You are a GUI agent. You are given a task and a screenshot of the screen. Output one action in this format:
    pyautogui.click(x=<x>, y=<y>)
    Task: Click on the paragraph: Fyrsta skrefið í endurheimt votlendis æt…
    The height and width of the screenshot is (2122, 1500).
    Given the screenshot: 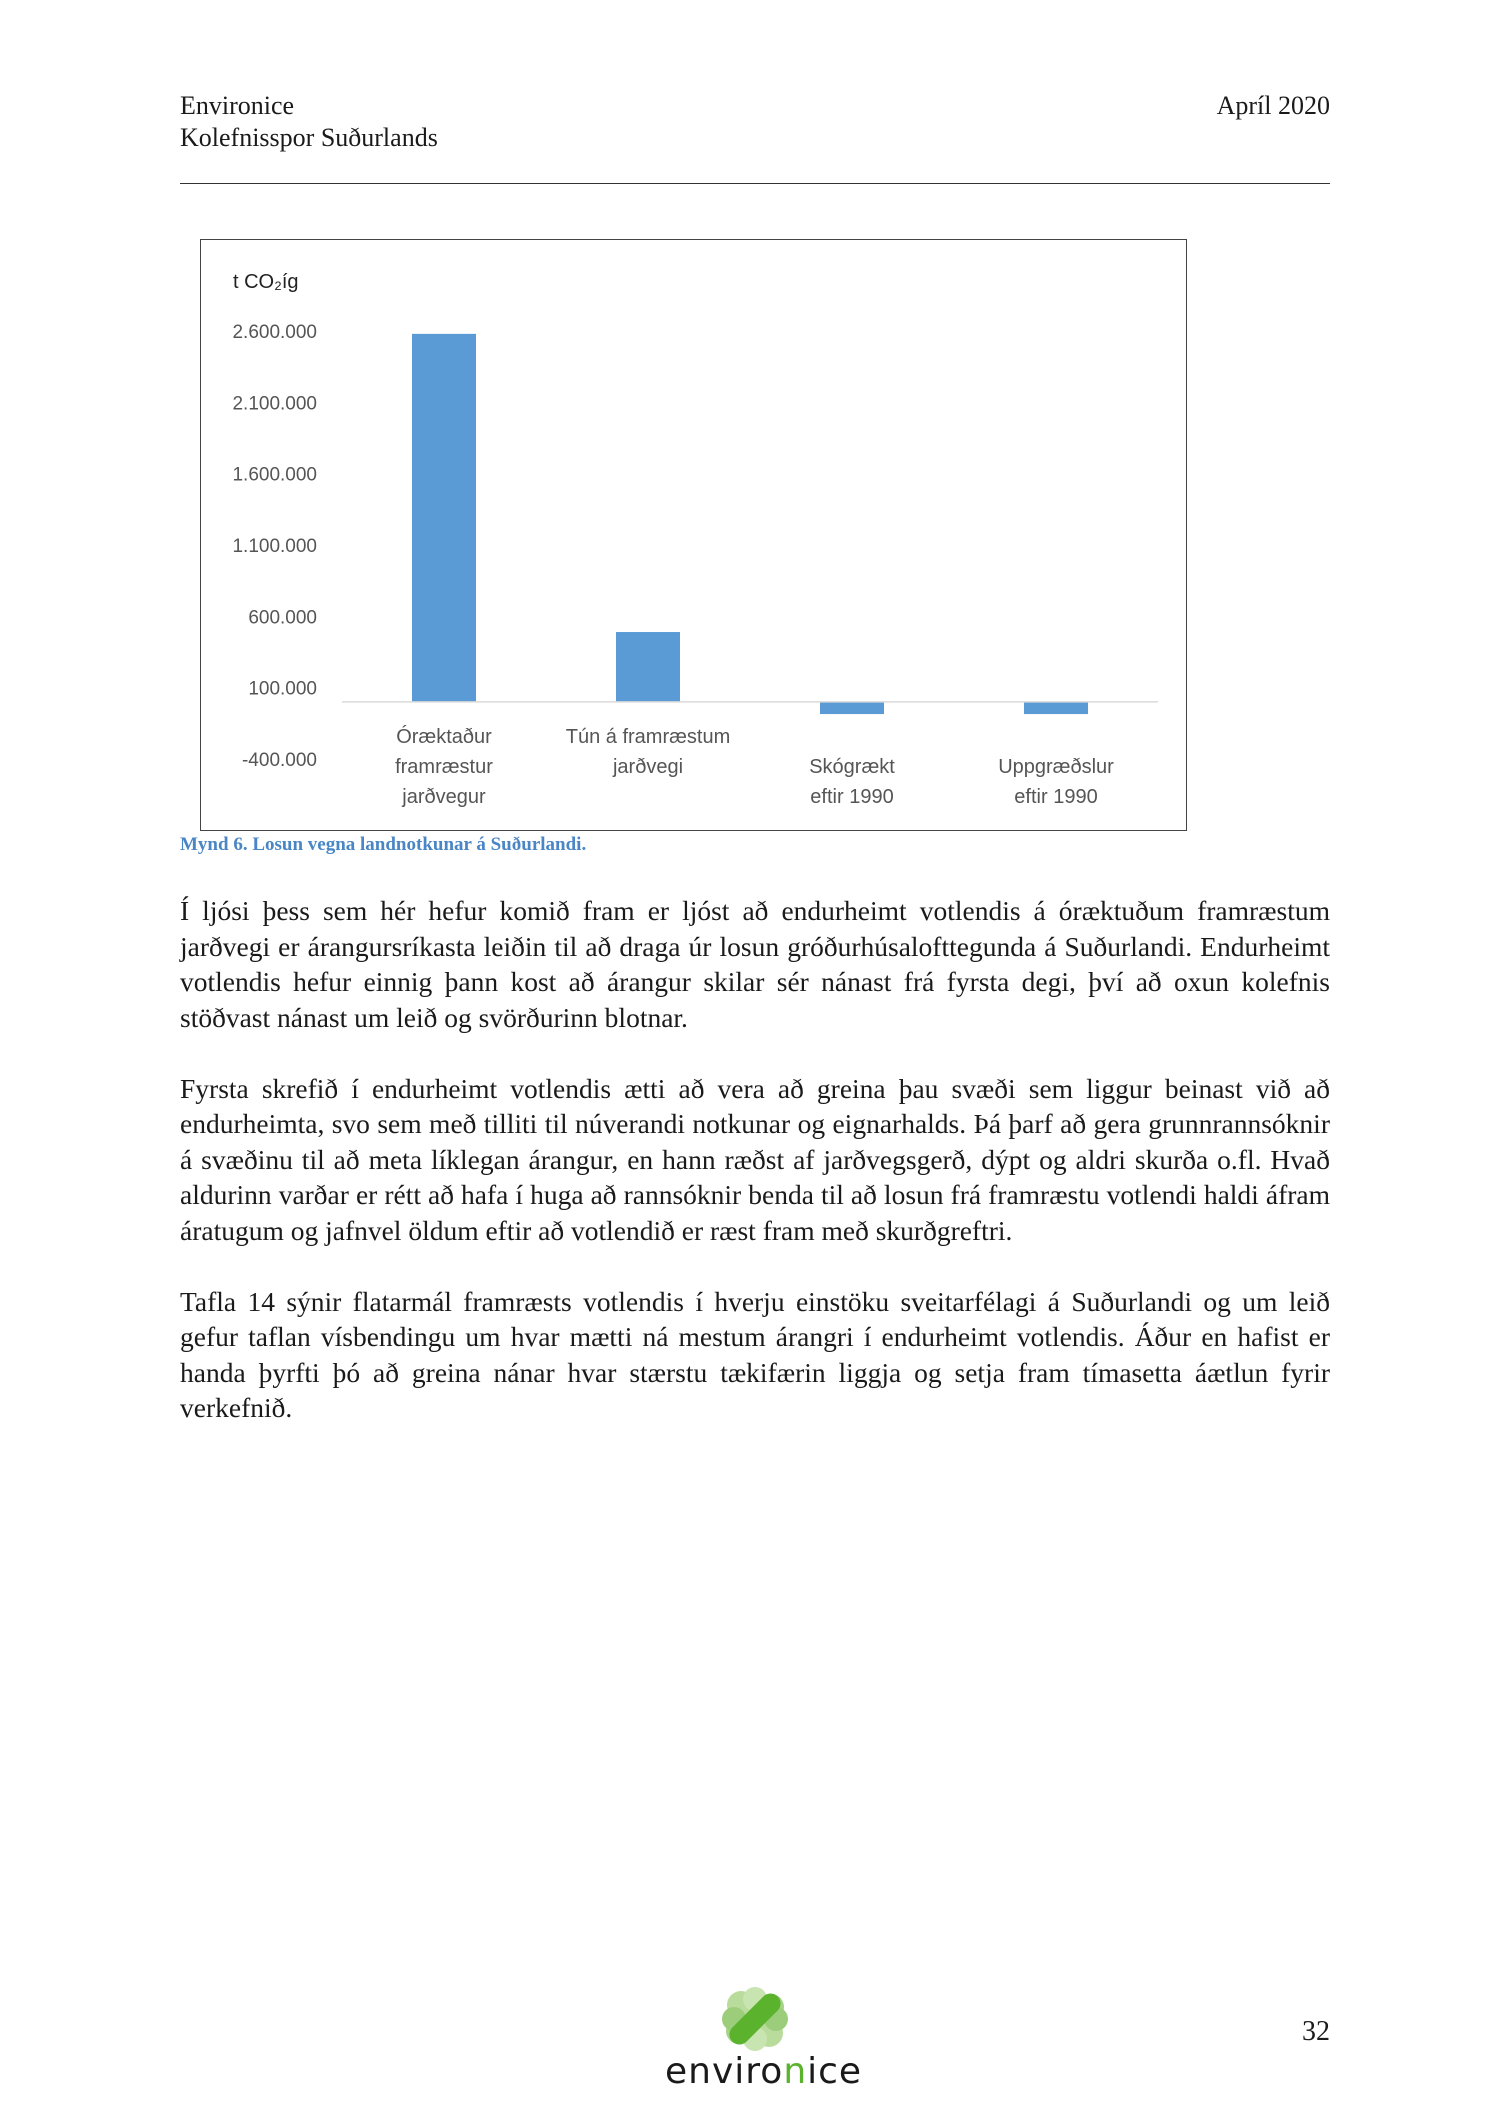 What is the action you would take?
    pyautogui.click(x=755, y=1159)
    